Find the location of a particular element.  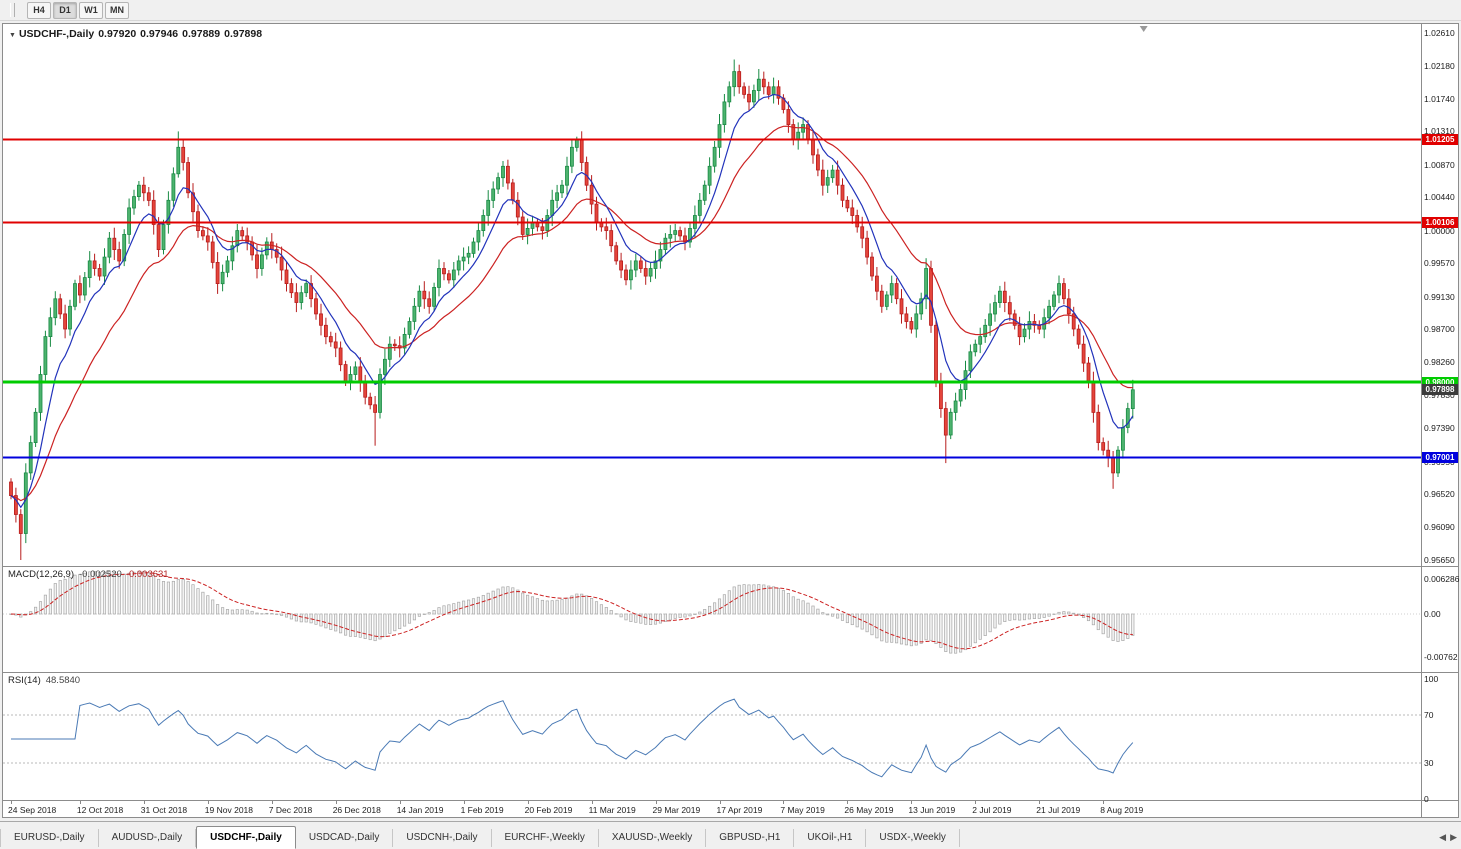

symbol-dropdown-icon: ▼ is located at coordinates (12, 35).